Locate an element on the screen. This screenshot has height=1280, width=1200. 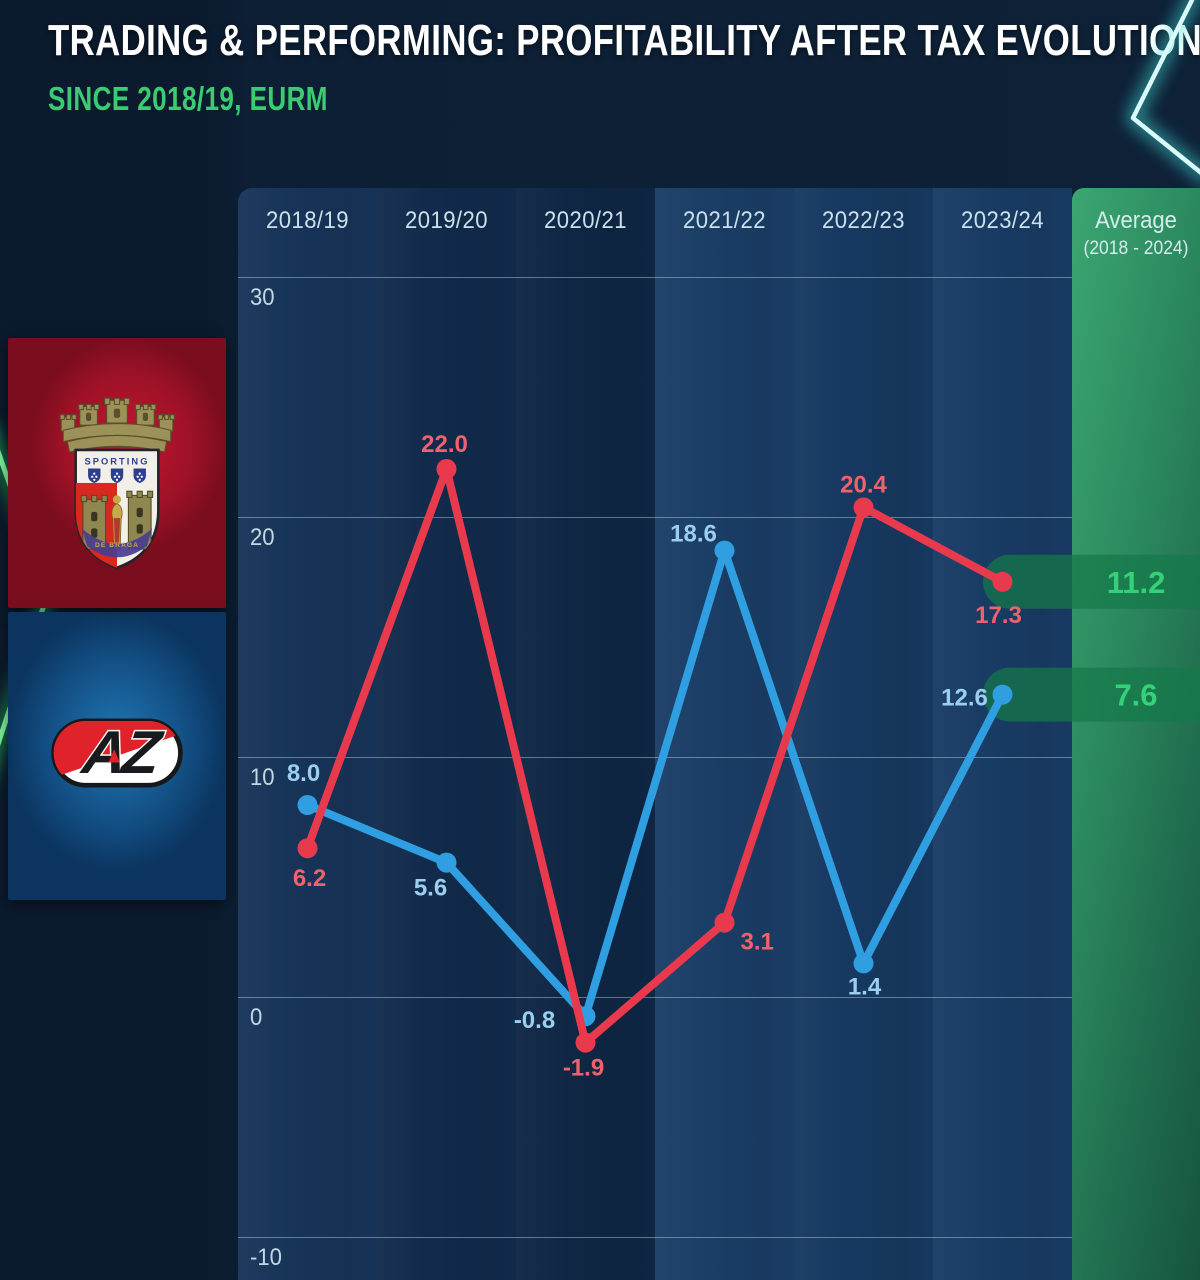
season-column: 2023/24 is located at coordinates (1002, 734).